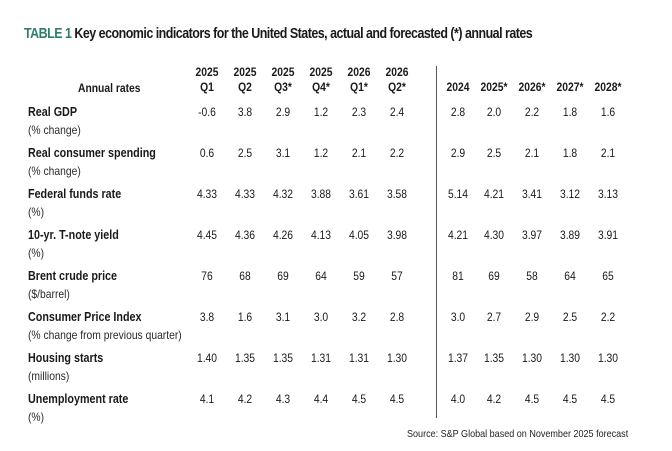 Image resolution: width=672 pixels, height=451 pixels. Describe the element at coordinates (207, 399) in the screenshot. I see `quarterly-value: 4.1` at that location.